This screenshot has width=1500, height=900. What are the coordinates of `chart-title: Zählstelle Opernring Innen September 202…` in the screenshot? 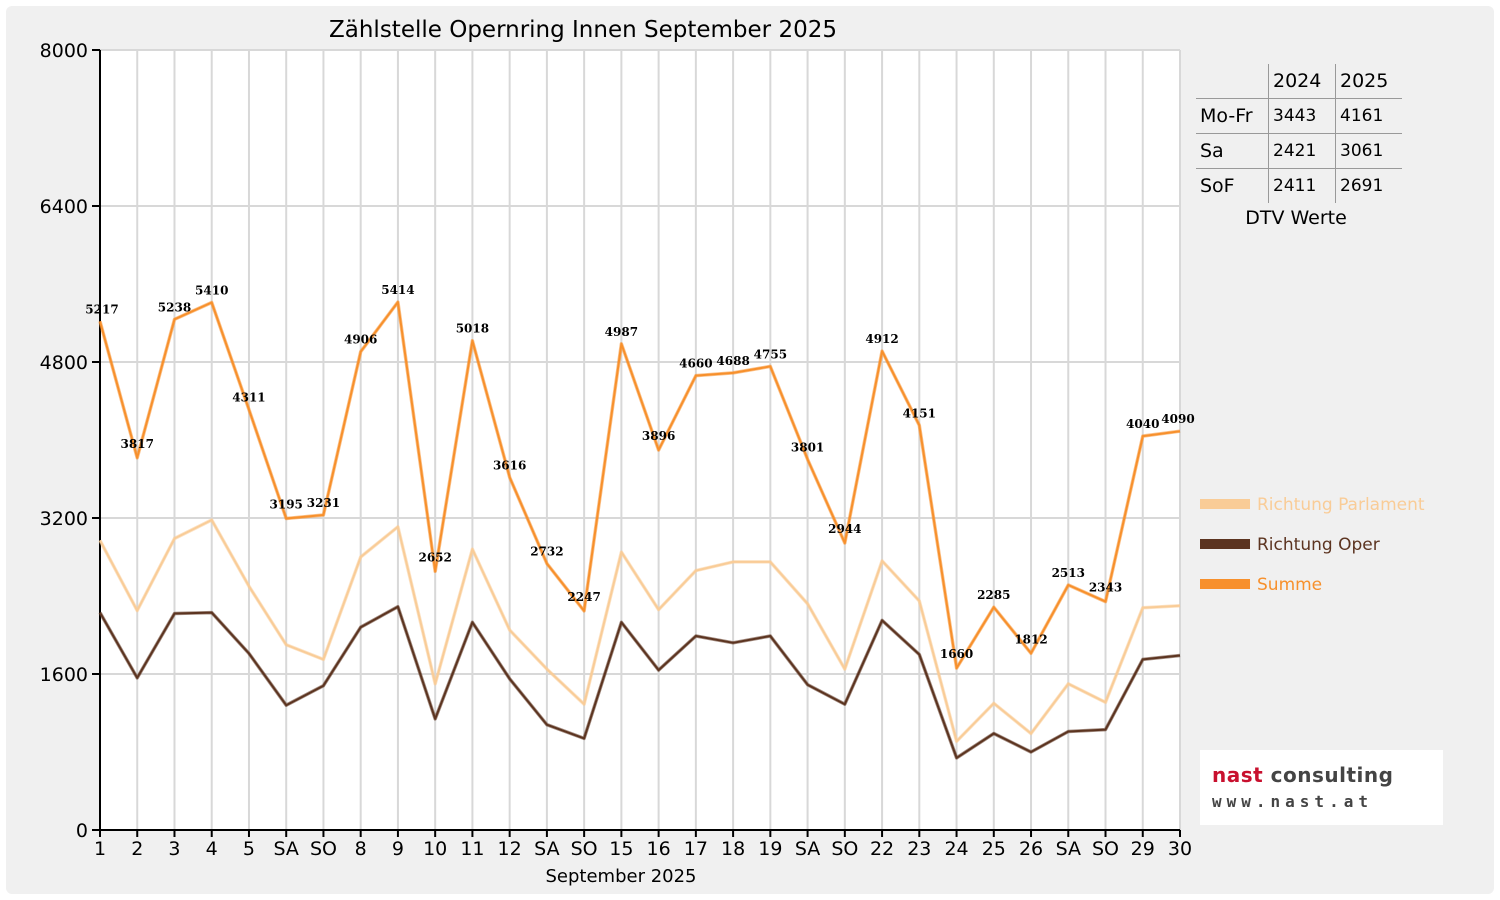 It's located at (583, 30).